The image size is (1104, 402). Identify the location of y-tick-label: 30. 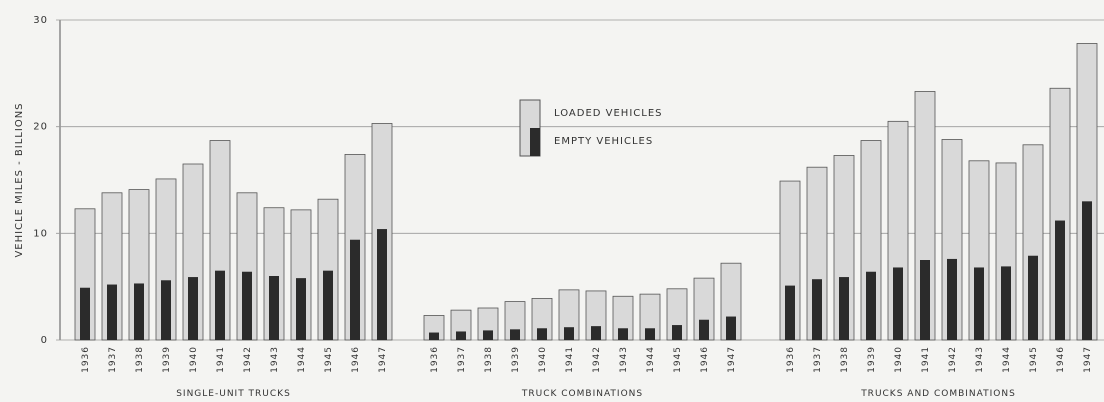
(40, 20).